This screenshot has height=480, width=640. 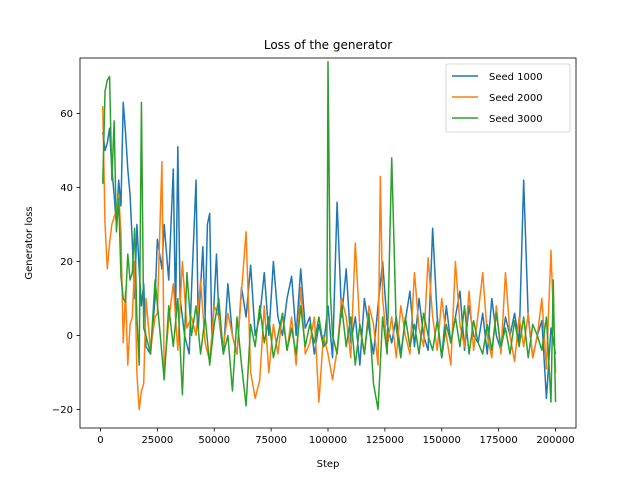 I want to click on y-tick-label: 0, so click(x=70, y=336).